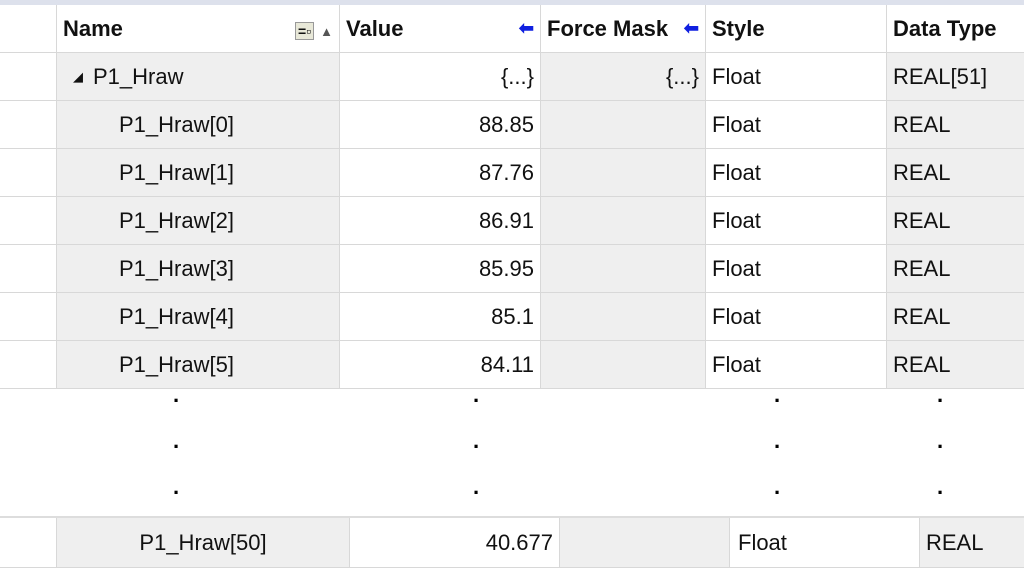  I want to click on force-mask-cell: {...}, so click(623, 76).